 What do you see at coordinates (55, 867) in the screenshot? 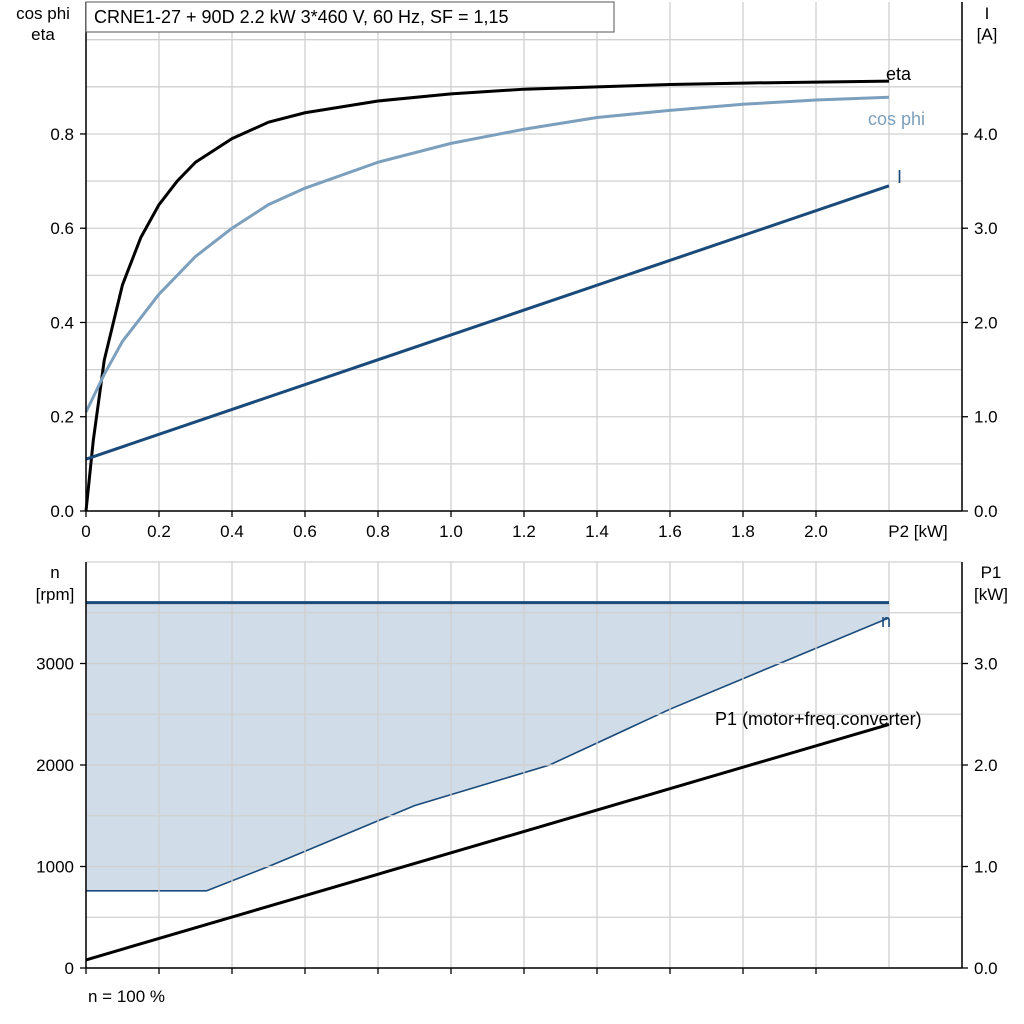
I see `bottom-left-tick-label: 1000` at bounding box center [55, 867].